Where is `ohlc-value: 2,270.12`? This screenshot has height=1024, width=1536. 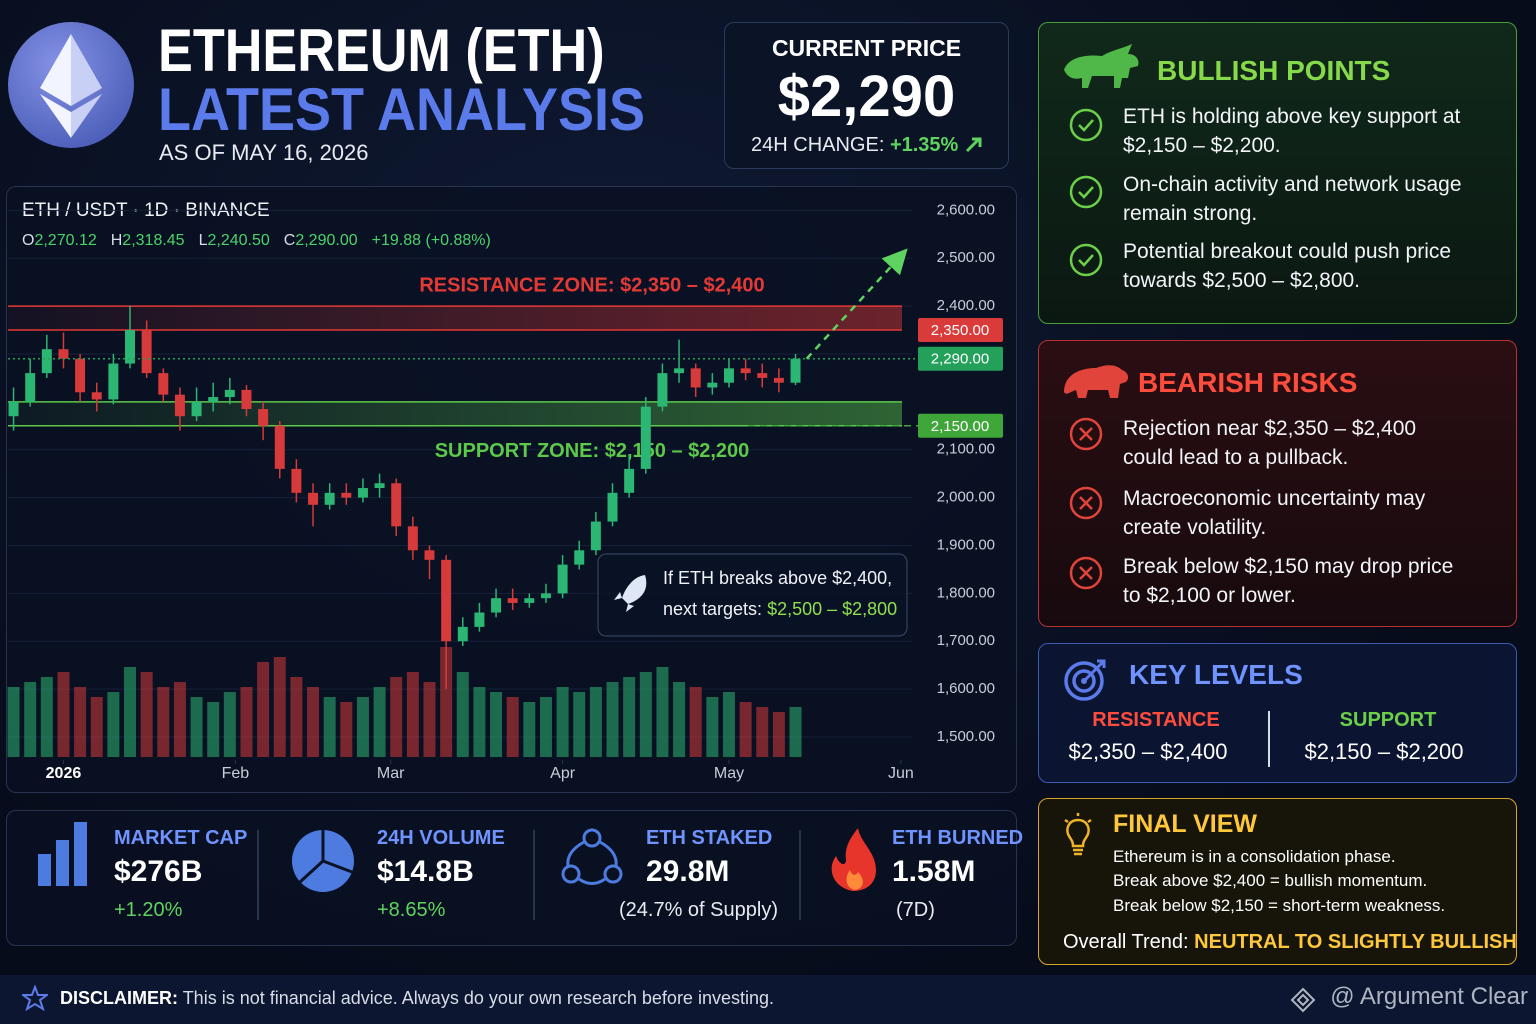 ohlc-value: 2,270.12 is located at coordinates (65, 240).